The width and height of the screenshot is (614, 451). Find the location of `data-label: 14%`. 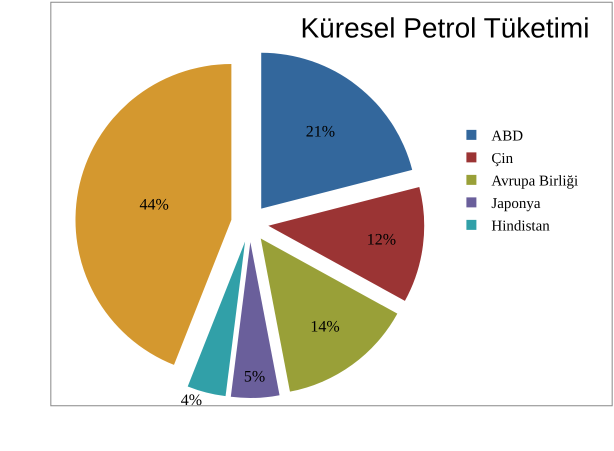

data-label: 14% is located at coordinates (325, 327).